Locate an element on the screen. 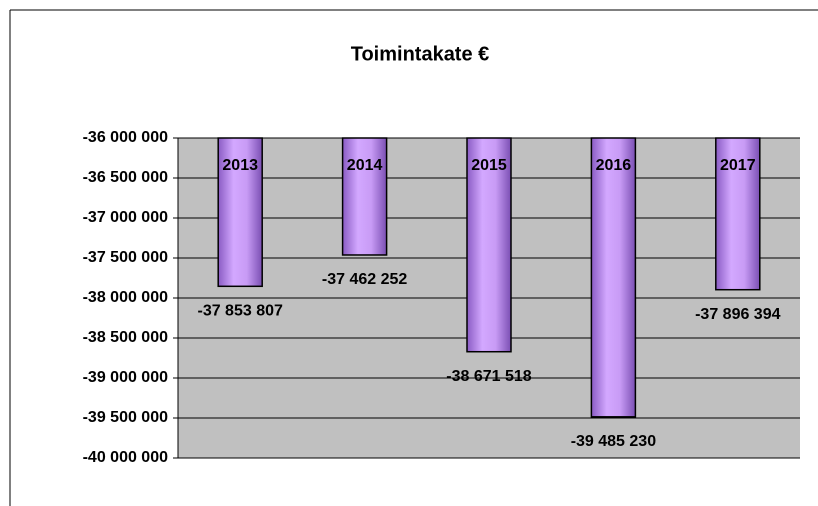  category-label: 2014 is located at coordinates (365, 165).